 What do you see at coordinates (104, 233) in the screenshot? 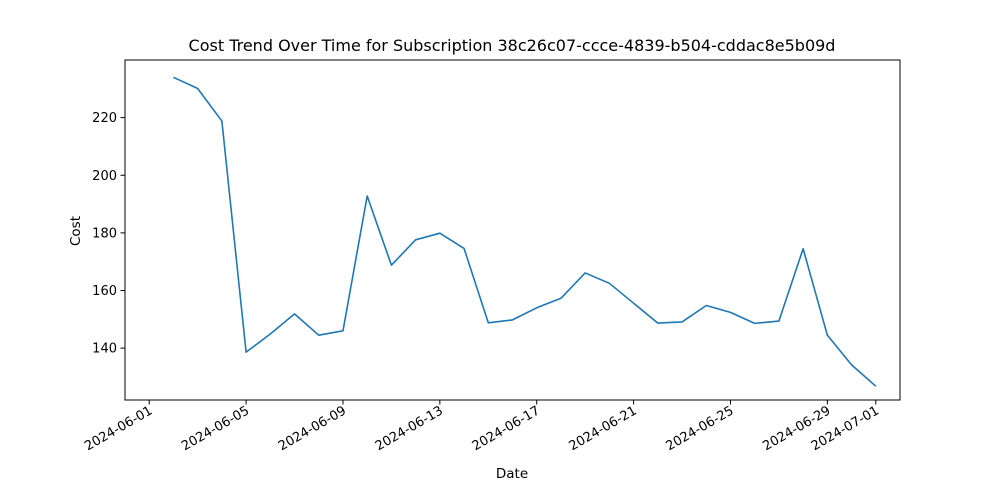
I see `y-tick-label: 180` at bounding box center [104, 233].